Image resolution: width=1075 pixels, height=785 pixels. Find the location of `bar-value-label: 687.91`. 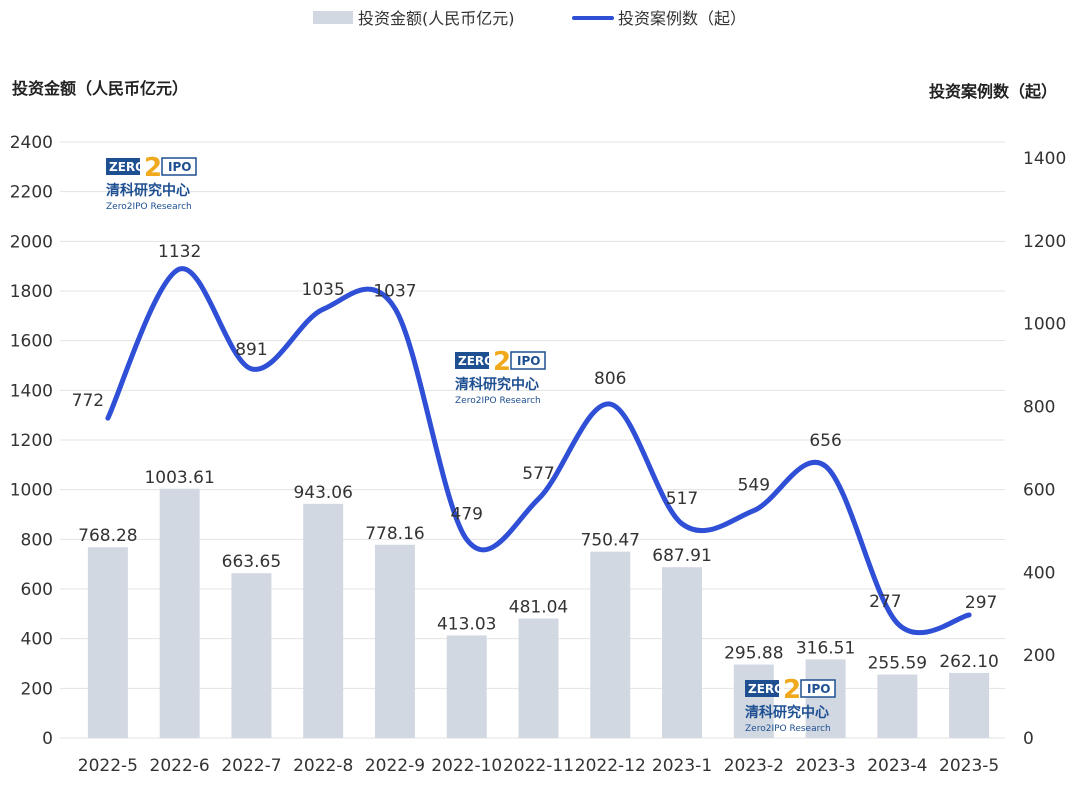

bar-value-label: 687.91 is located at coordinates (681, 556).